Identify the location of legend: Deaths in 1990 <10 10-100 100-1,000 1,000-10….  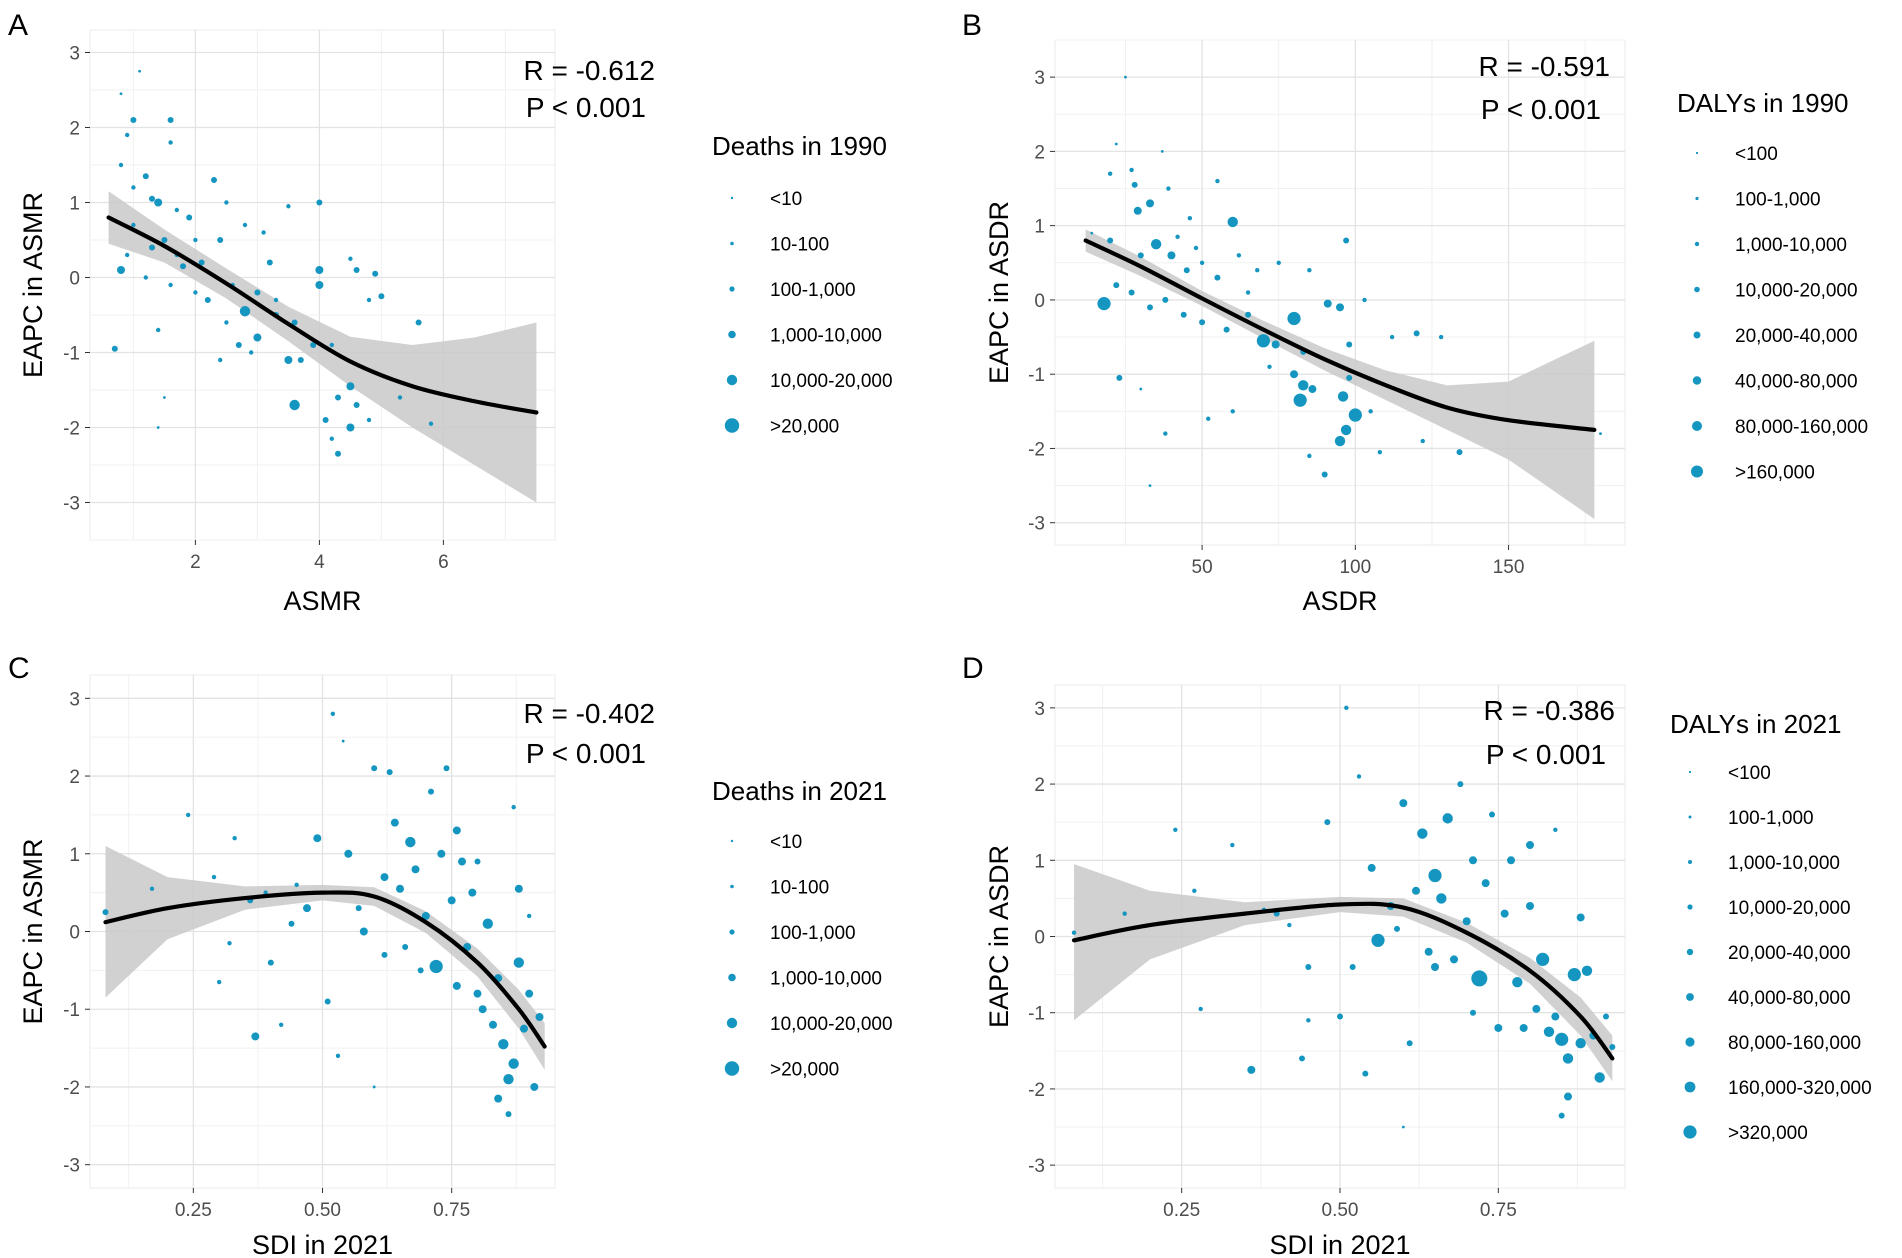
(802, 284).